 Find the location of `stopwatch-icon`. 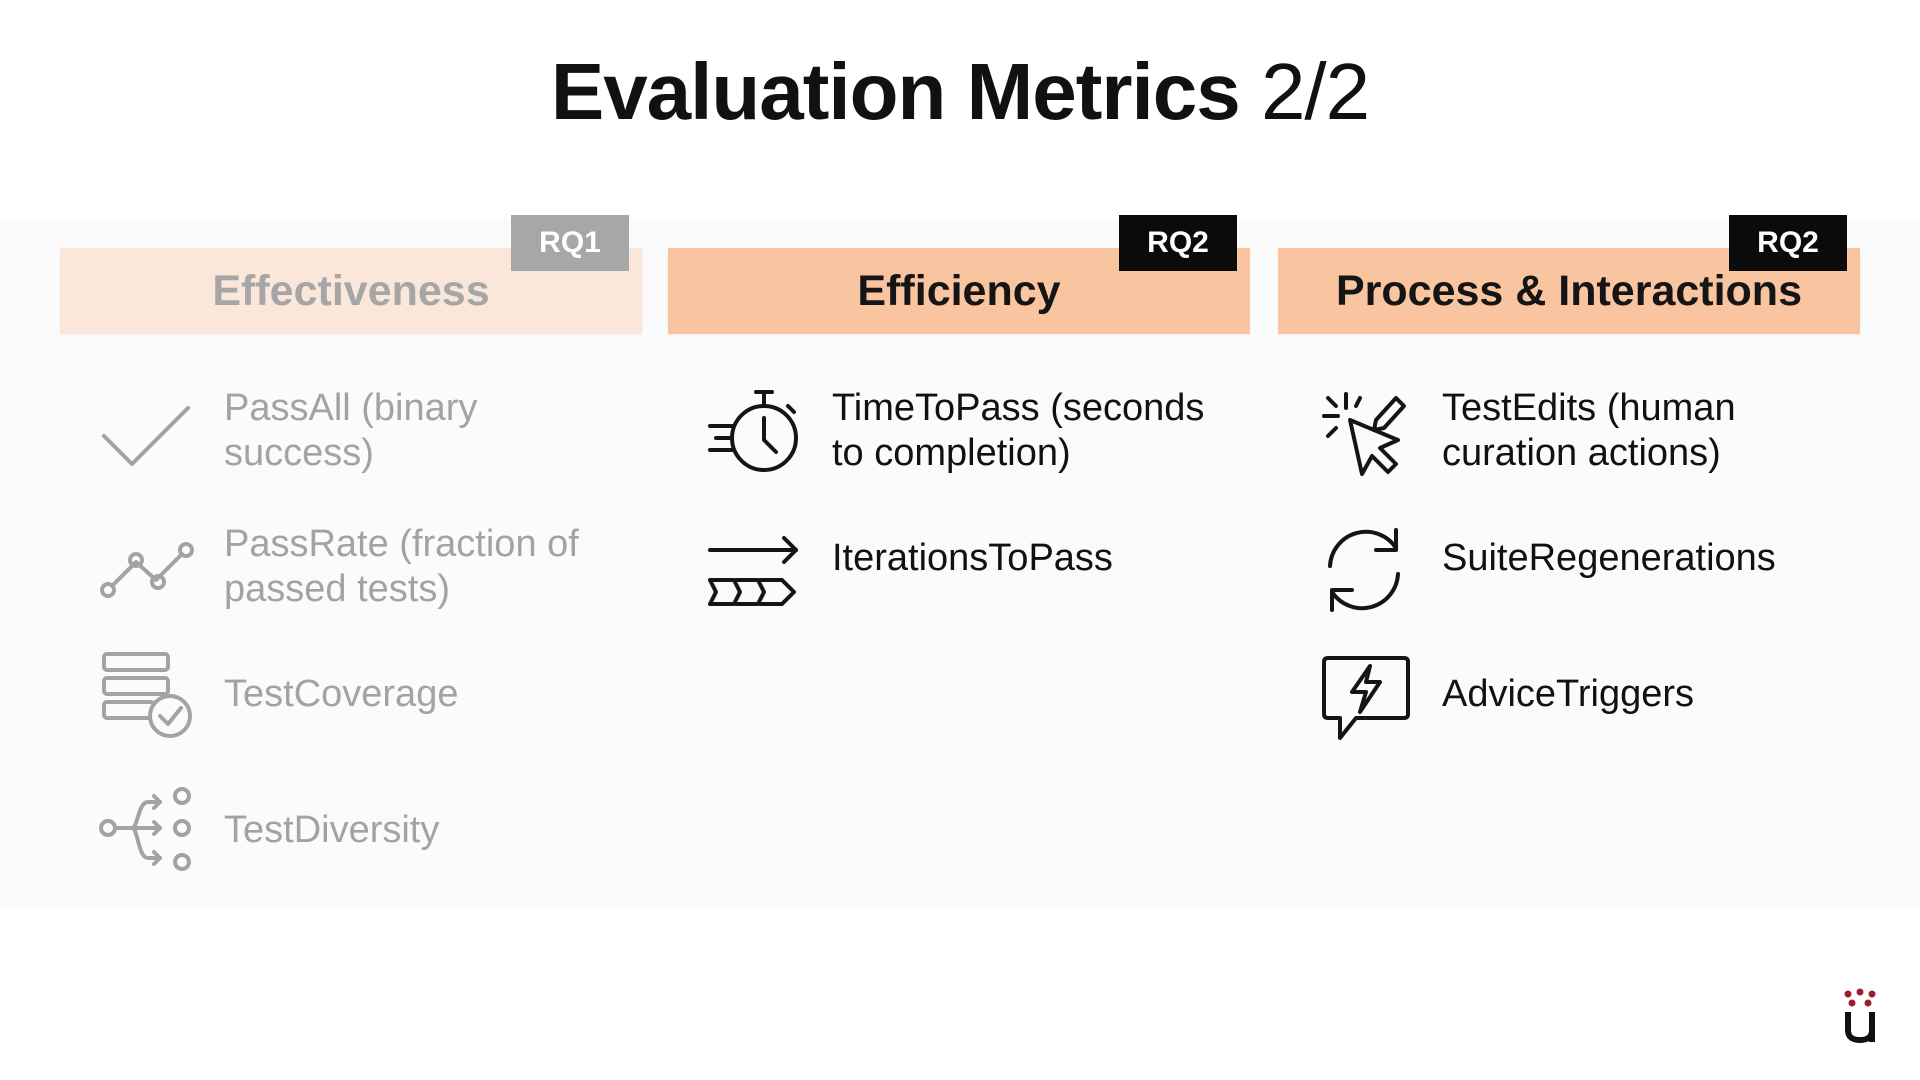

stopwatch-icon is located at coordinates (754, 434).